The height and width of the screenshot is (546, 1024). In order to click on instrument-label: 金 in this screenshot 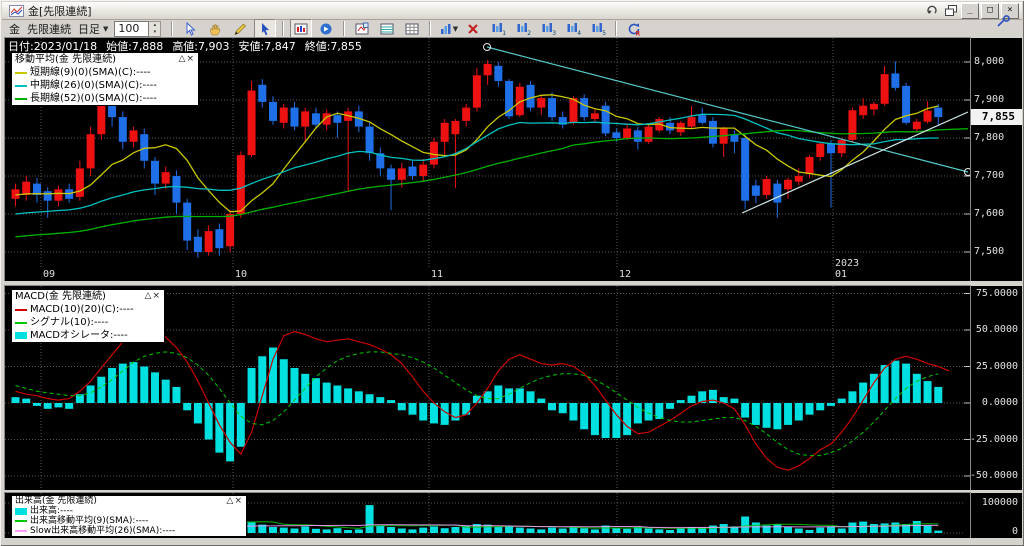, I will do `click(14, 29)`.